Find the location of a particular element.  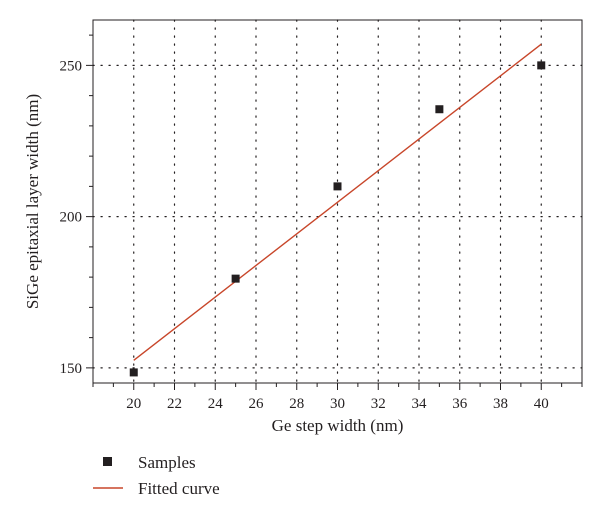

x-tick-label: 26 is located at coordinates (257, 404).